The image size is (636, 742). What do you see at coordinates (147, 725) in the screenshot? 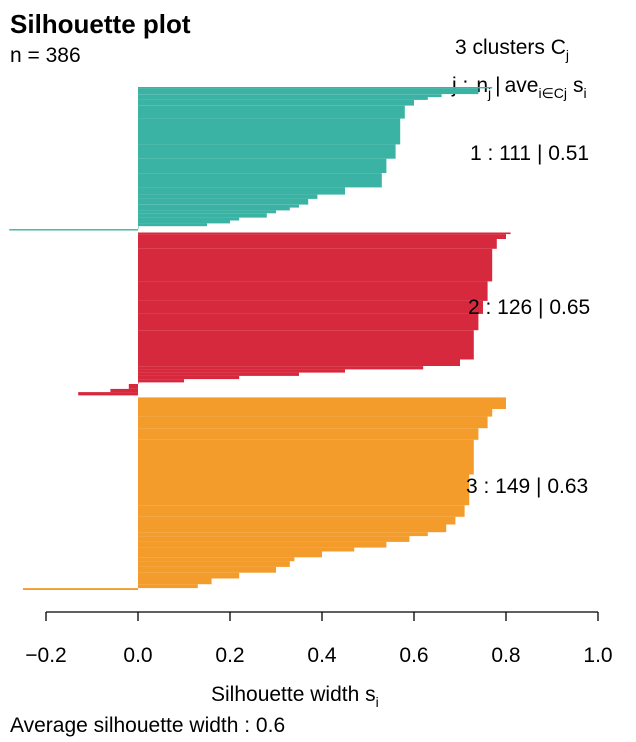
I see `footer-average-width: Average silhouette width : 0.6` at bounding box center [147, 725].